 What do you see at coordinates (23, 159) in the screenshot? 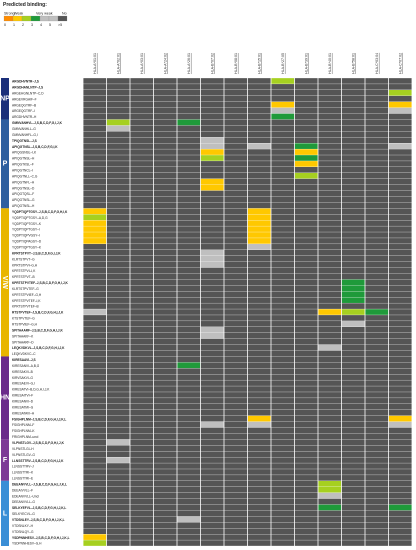
I see `row-label: APIQGTNSL–H` at bounding box center [23, 159].